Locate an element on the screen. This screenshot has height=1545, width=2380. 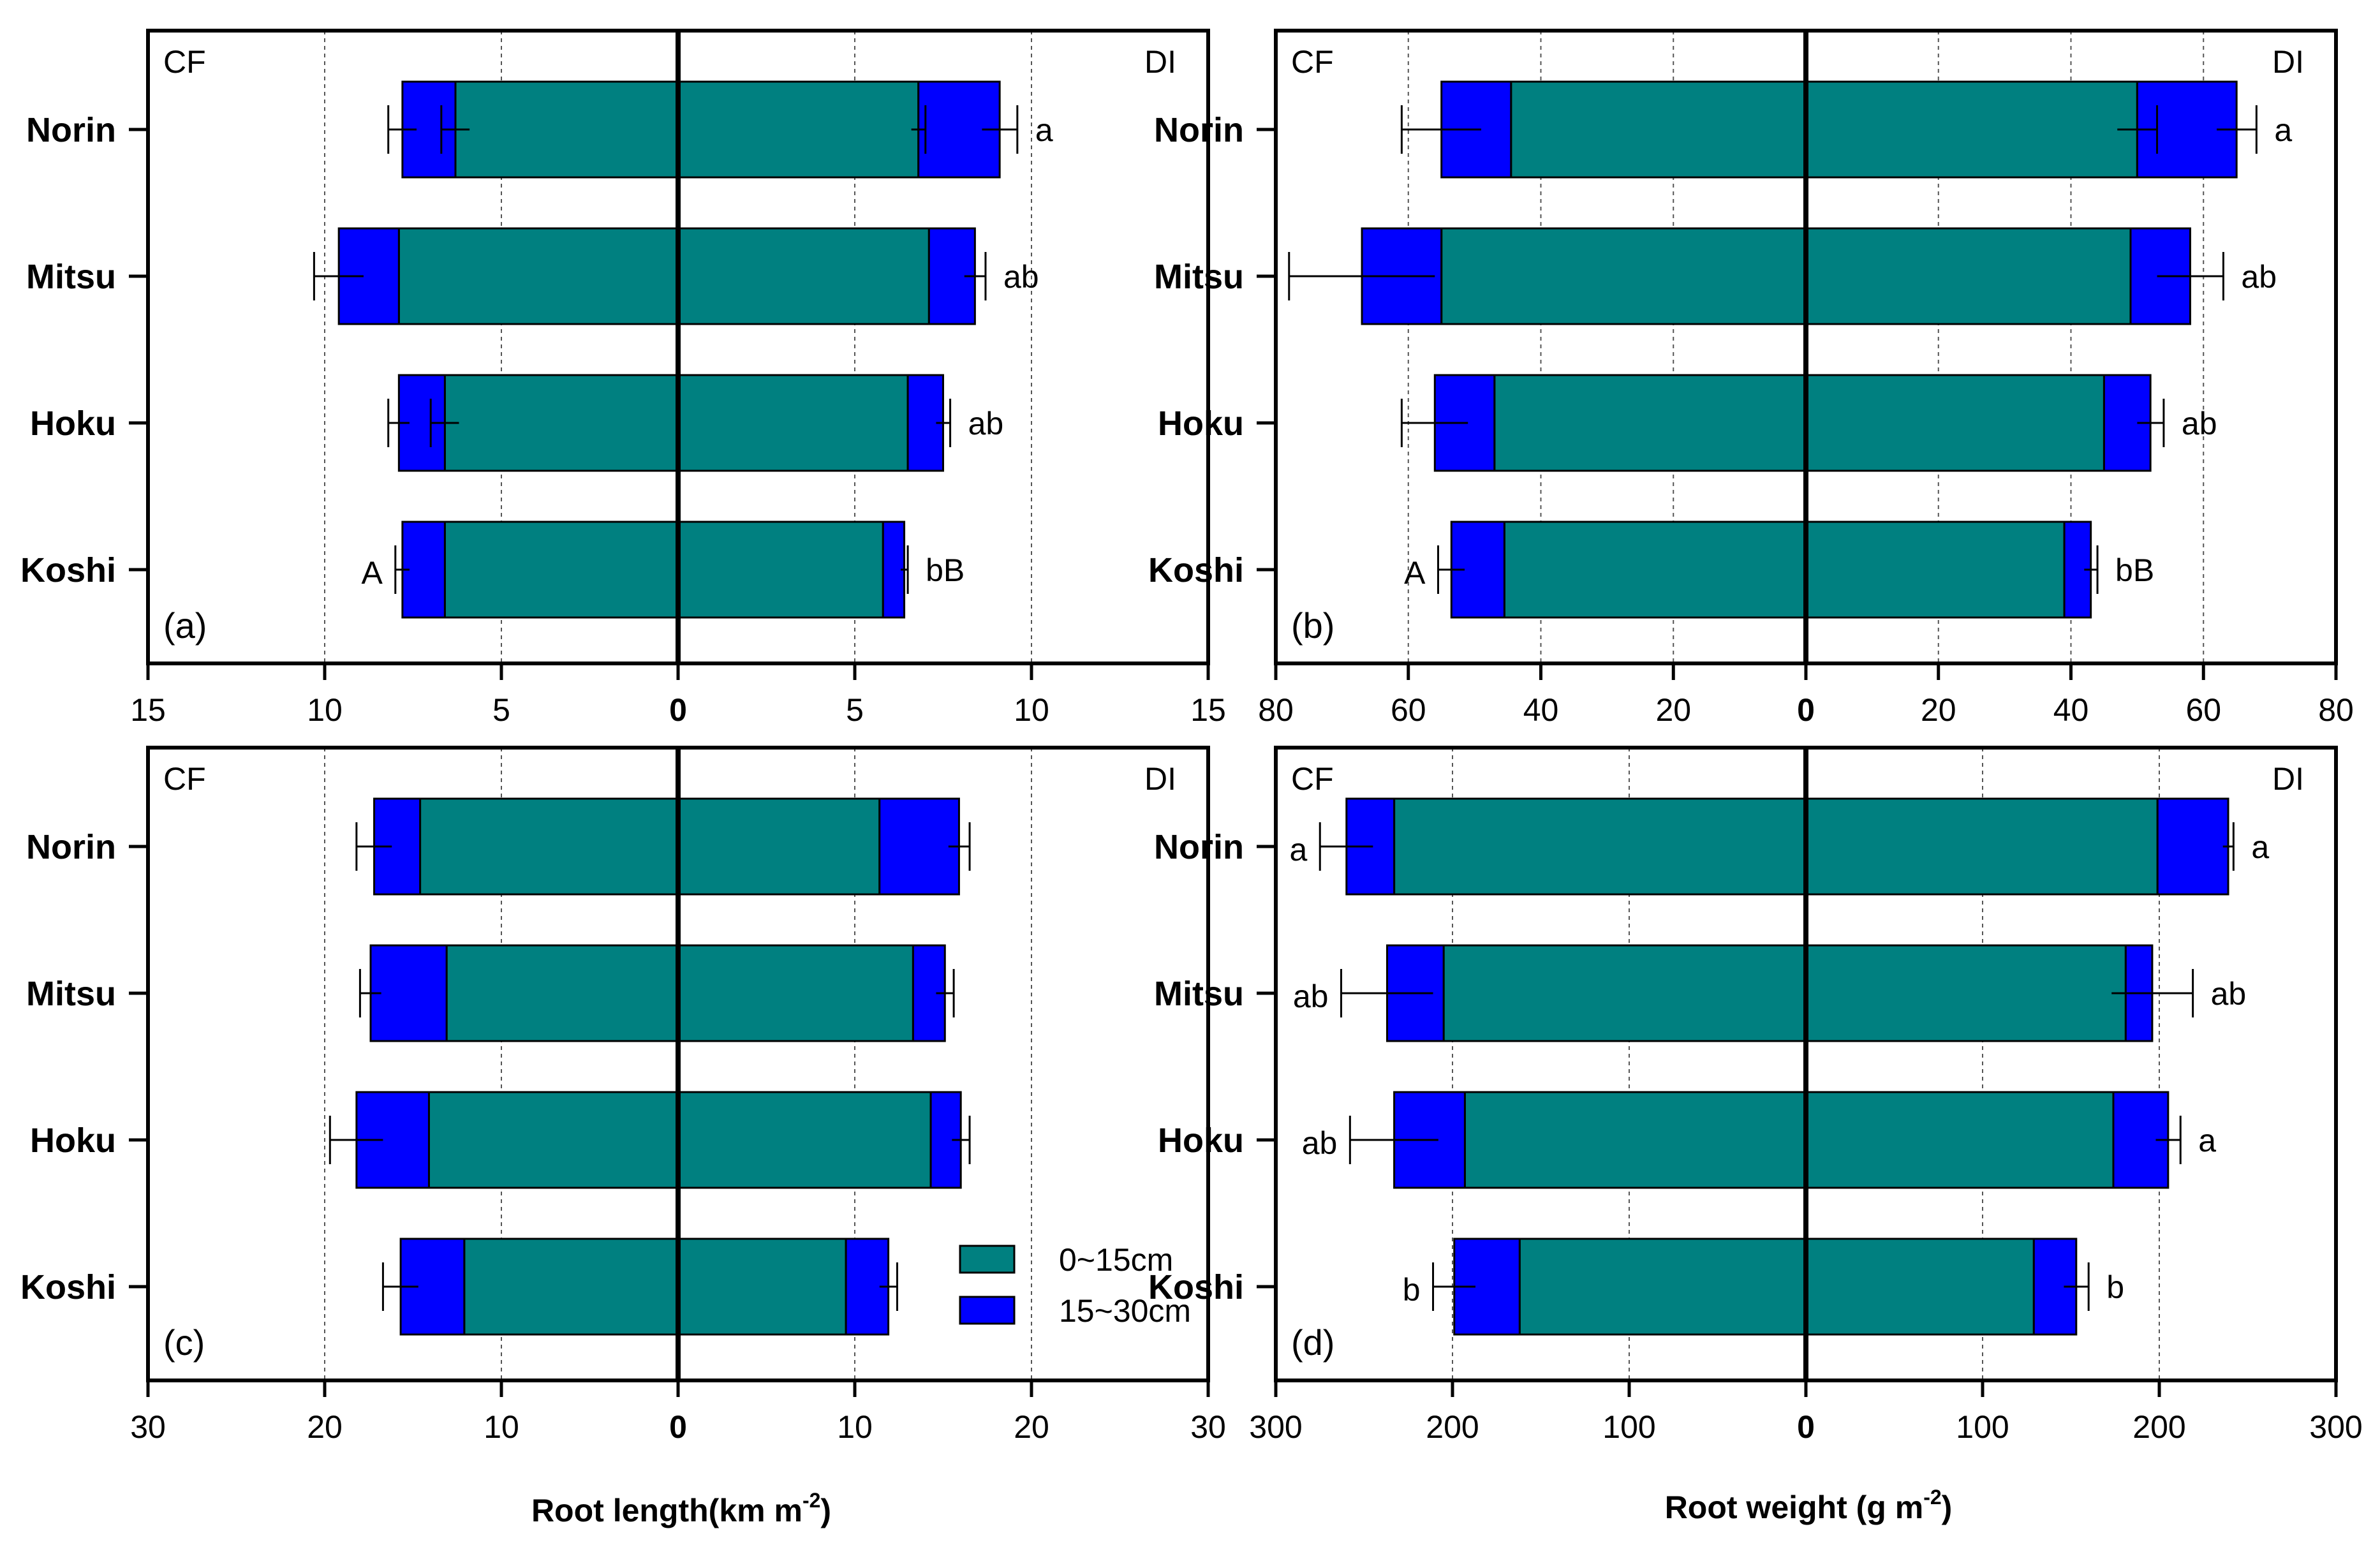
x-axis-title-end: ) is located at coordinates (1947, 1508).